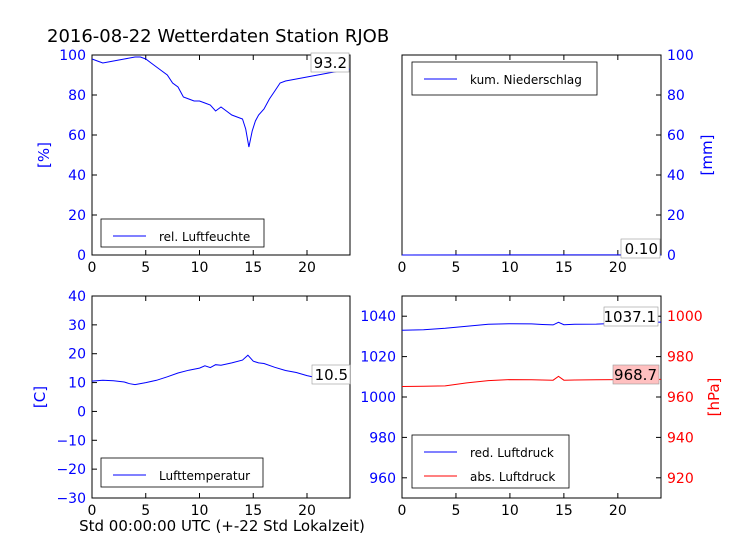  Describe the element at coordinates (221, 102) in the screenshot. I see `series-line-humidity` at that location.